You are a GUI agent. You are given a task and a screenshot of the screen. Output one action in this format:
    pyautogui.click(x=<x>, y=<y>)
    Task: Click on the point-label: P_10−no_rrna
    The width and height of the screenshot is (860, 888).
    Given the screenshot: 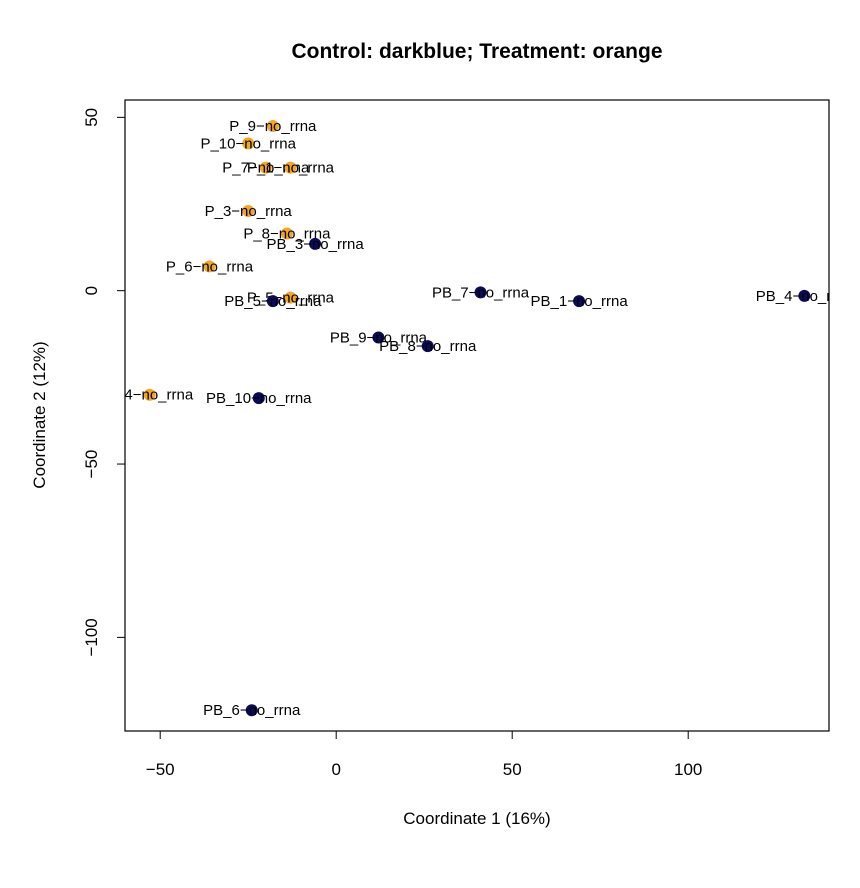 What is the action you would take?
    pyautogui.click(x=248, y=143)
    